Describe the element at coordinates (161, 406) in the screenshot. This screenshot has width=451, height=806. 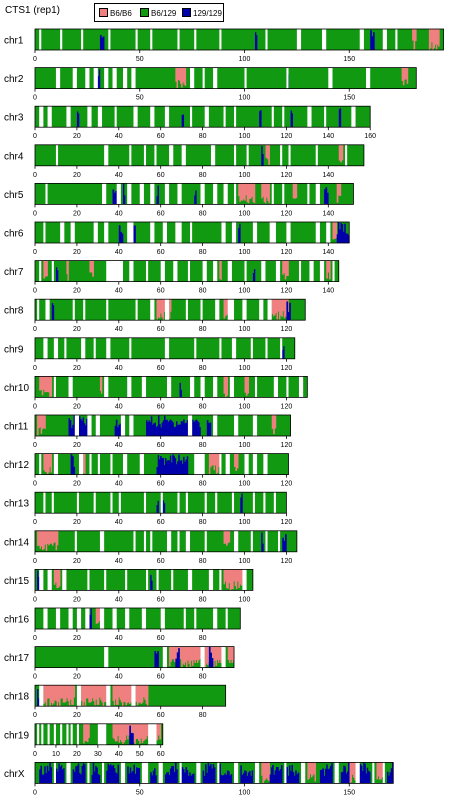
I see `tick-label: 60` at that location.